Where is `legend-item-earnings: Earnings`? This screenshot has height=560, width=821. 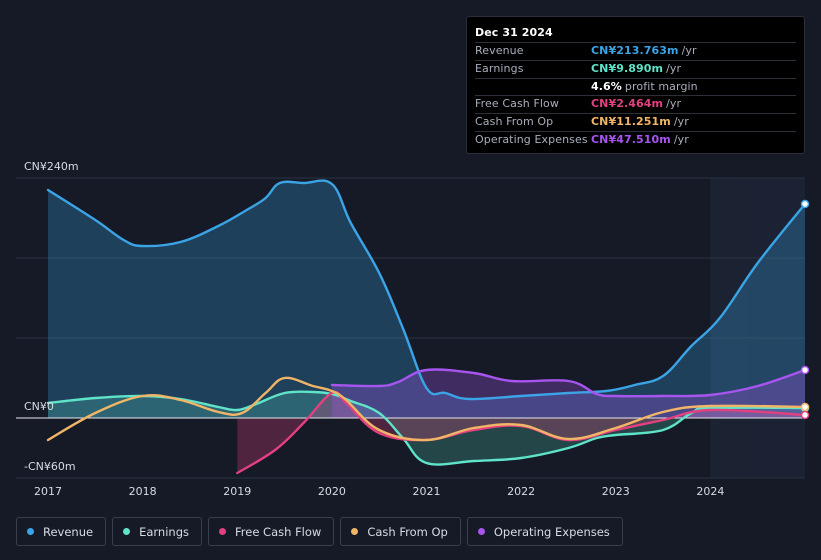
legend-item-earnings: Earnings is located at coordinates (157, 531).